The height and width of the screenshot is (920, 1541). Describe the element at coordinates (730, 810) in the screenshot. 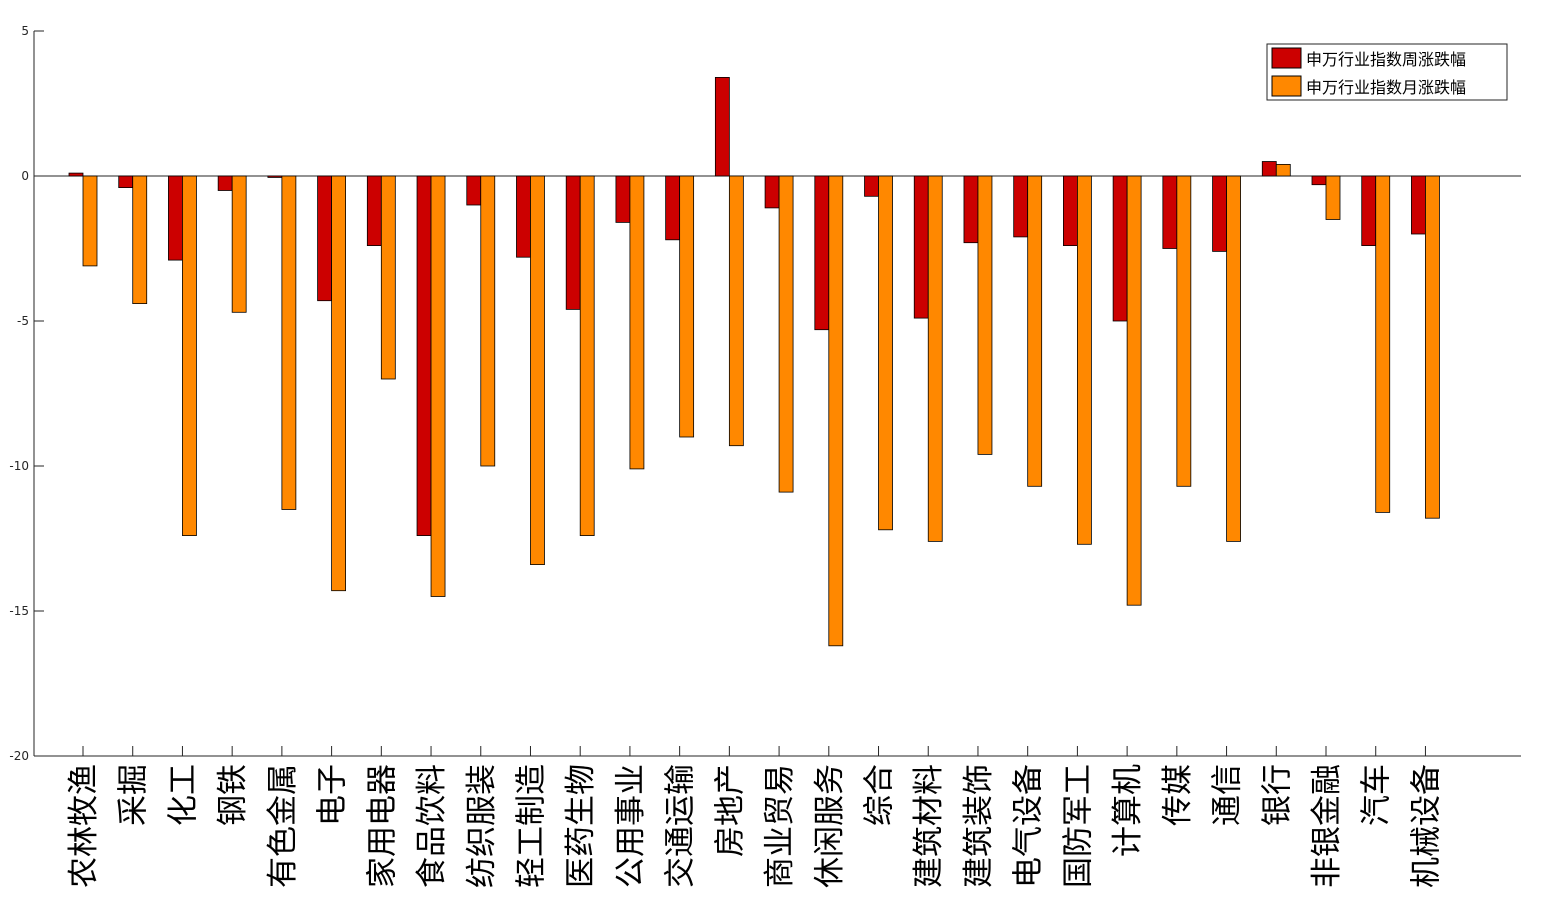

I see `x-category-label: 房地产` at that location.